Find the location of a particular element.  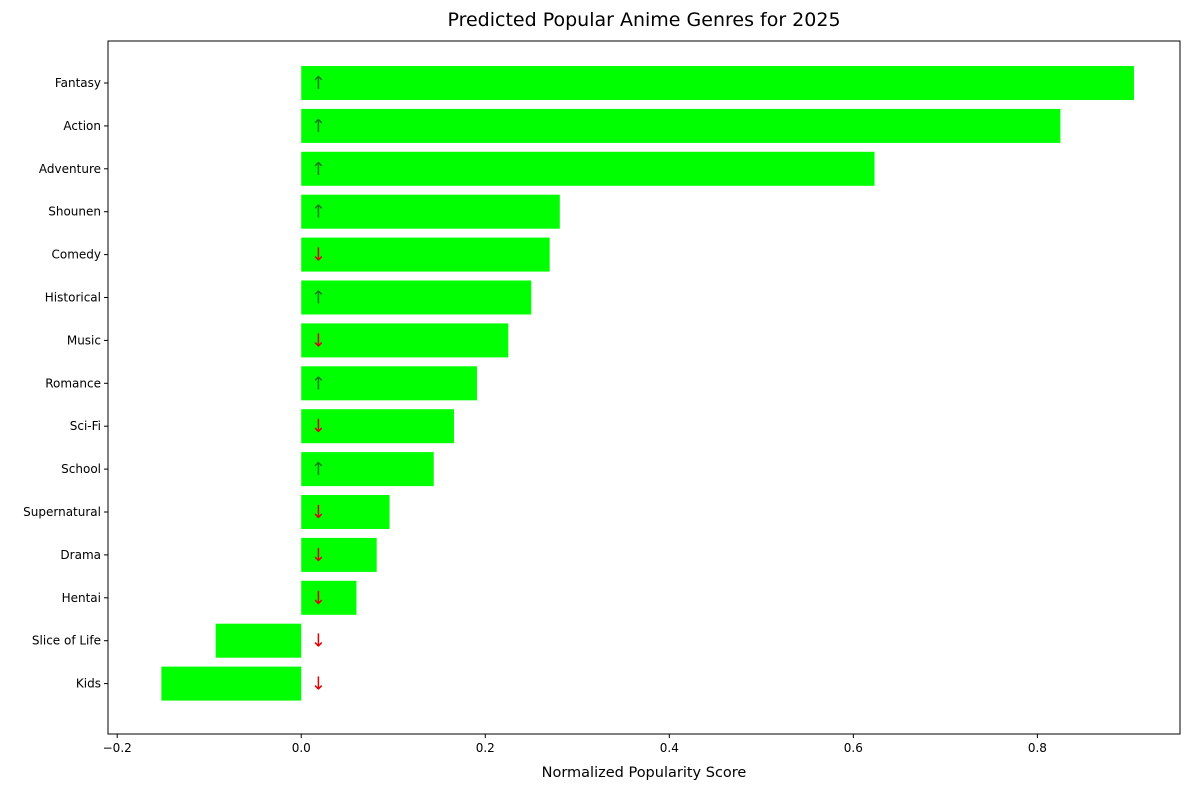

y-tick-label: Historical is located at coordinates (73, 298).